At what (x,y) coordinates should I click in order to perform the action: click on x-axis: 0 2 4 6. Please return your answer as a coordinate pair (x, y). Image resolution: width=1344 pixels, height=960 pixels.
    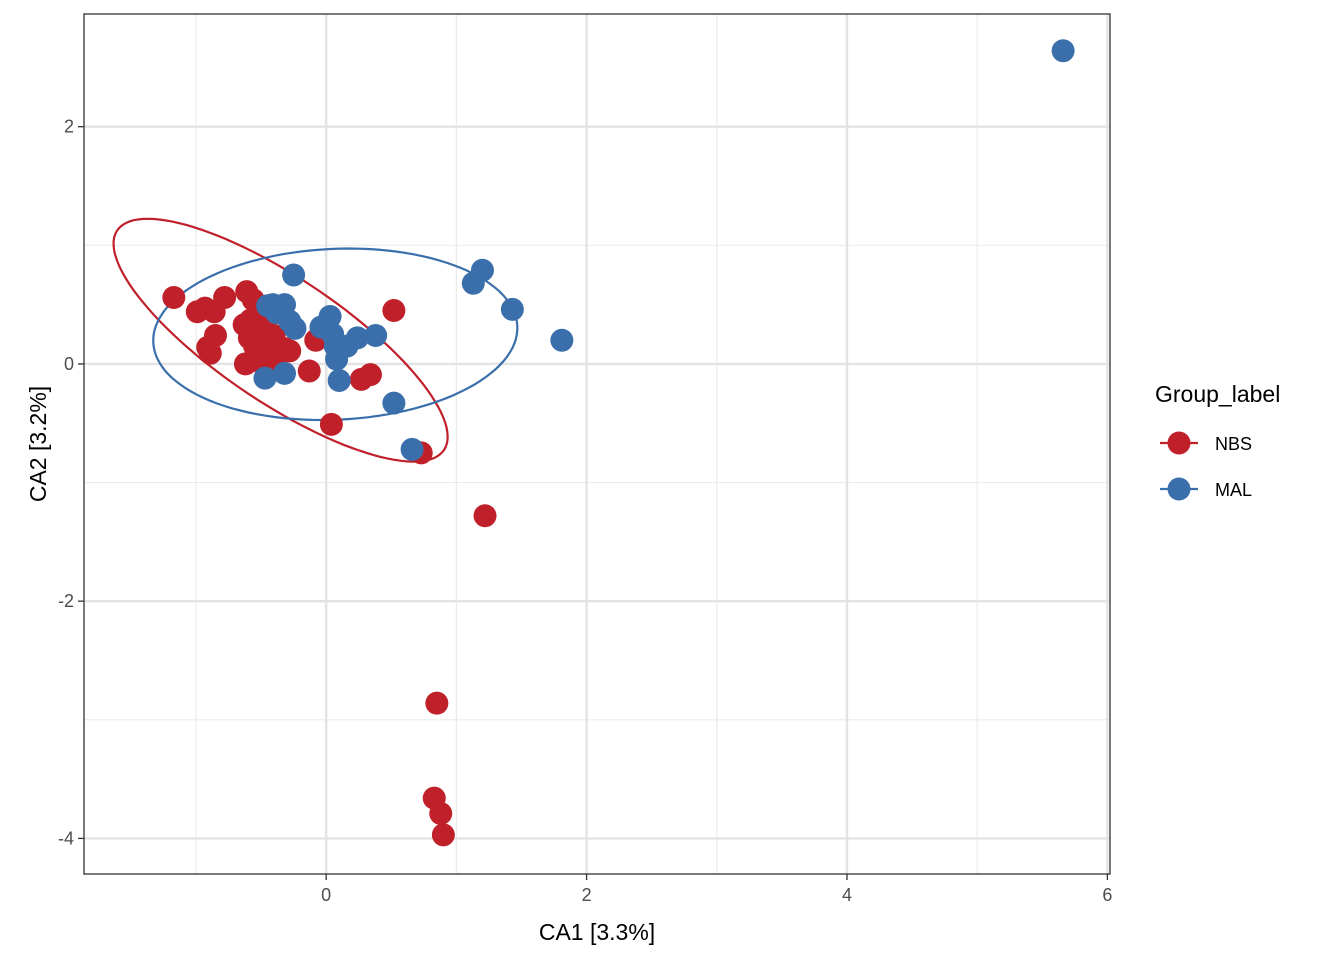
    Looking at the image, I should click on (716, 889).